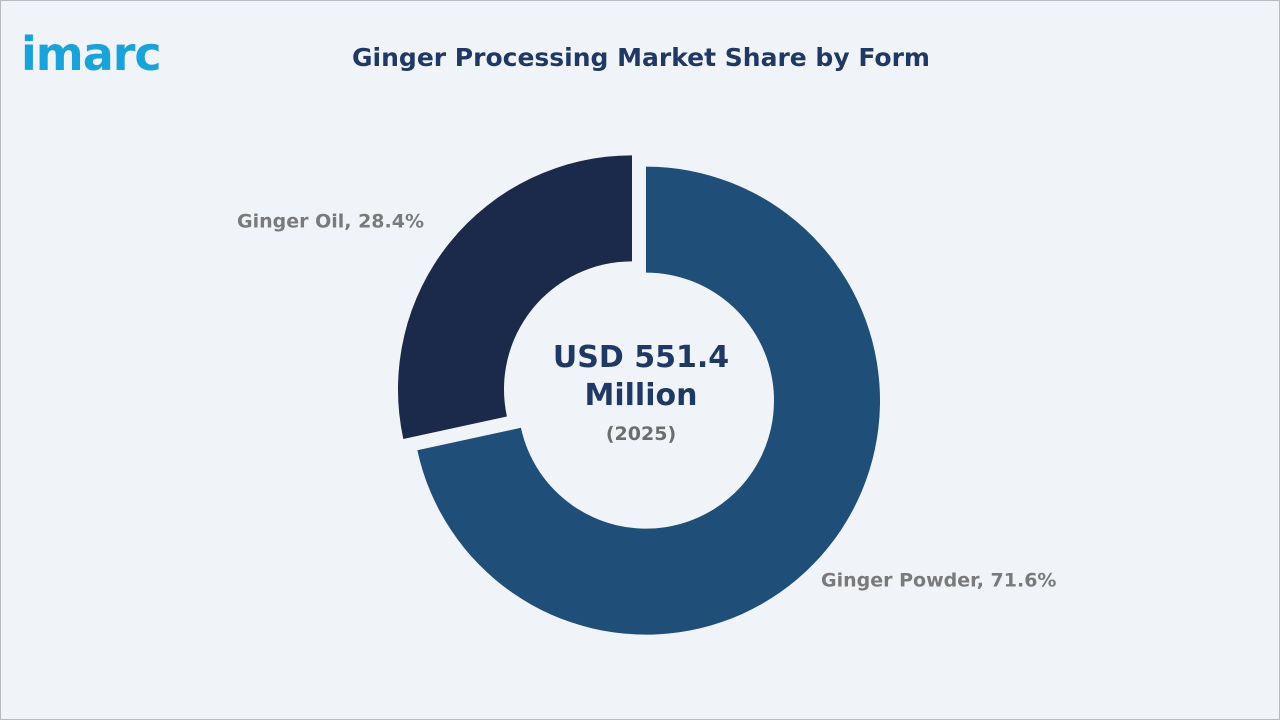 The image size is (1280, 720). Describe the element at coordinates (330, 222) in the screenshot. I see `data-label: Ginger Oil, 28.4%` at that location.